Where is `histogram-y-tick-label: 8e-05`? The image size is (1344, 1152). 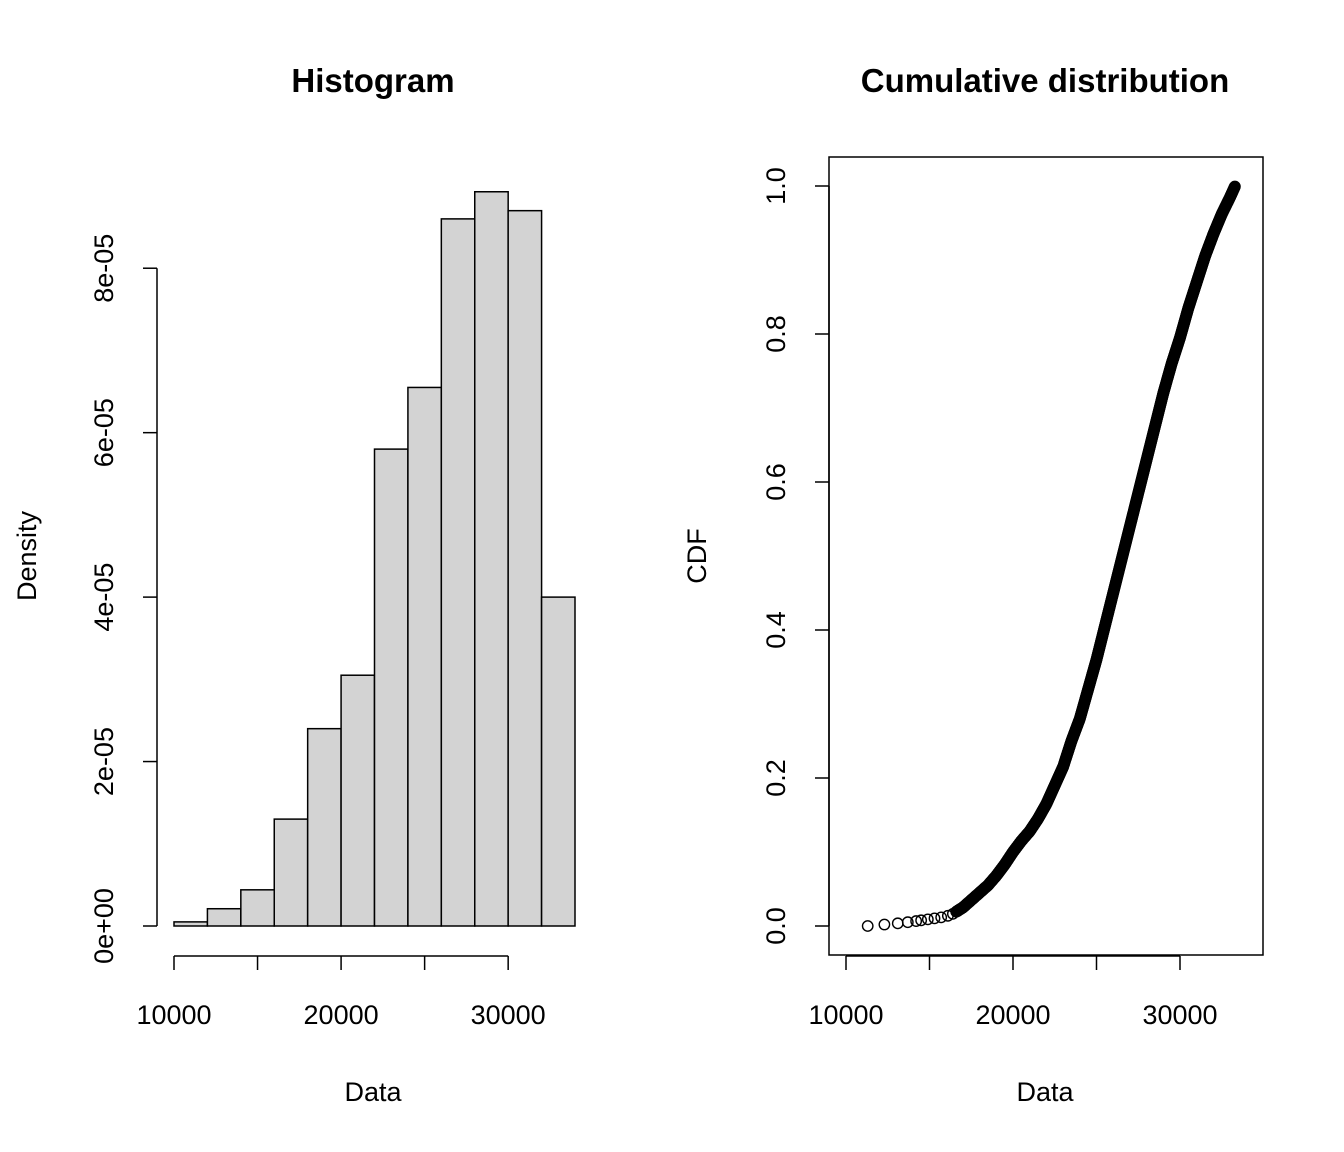 histogram-y-tick-label: 8e-05 is located at coordinates (104, 268).